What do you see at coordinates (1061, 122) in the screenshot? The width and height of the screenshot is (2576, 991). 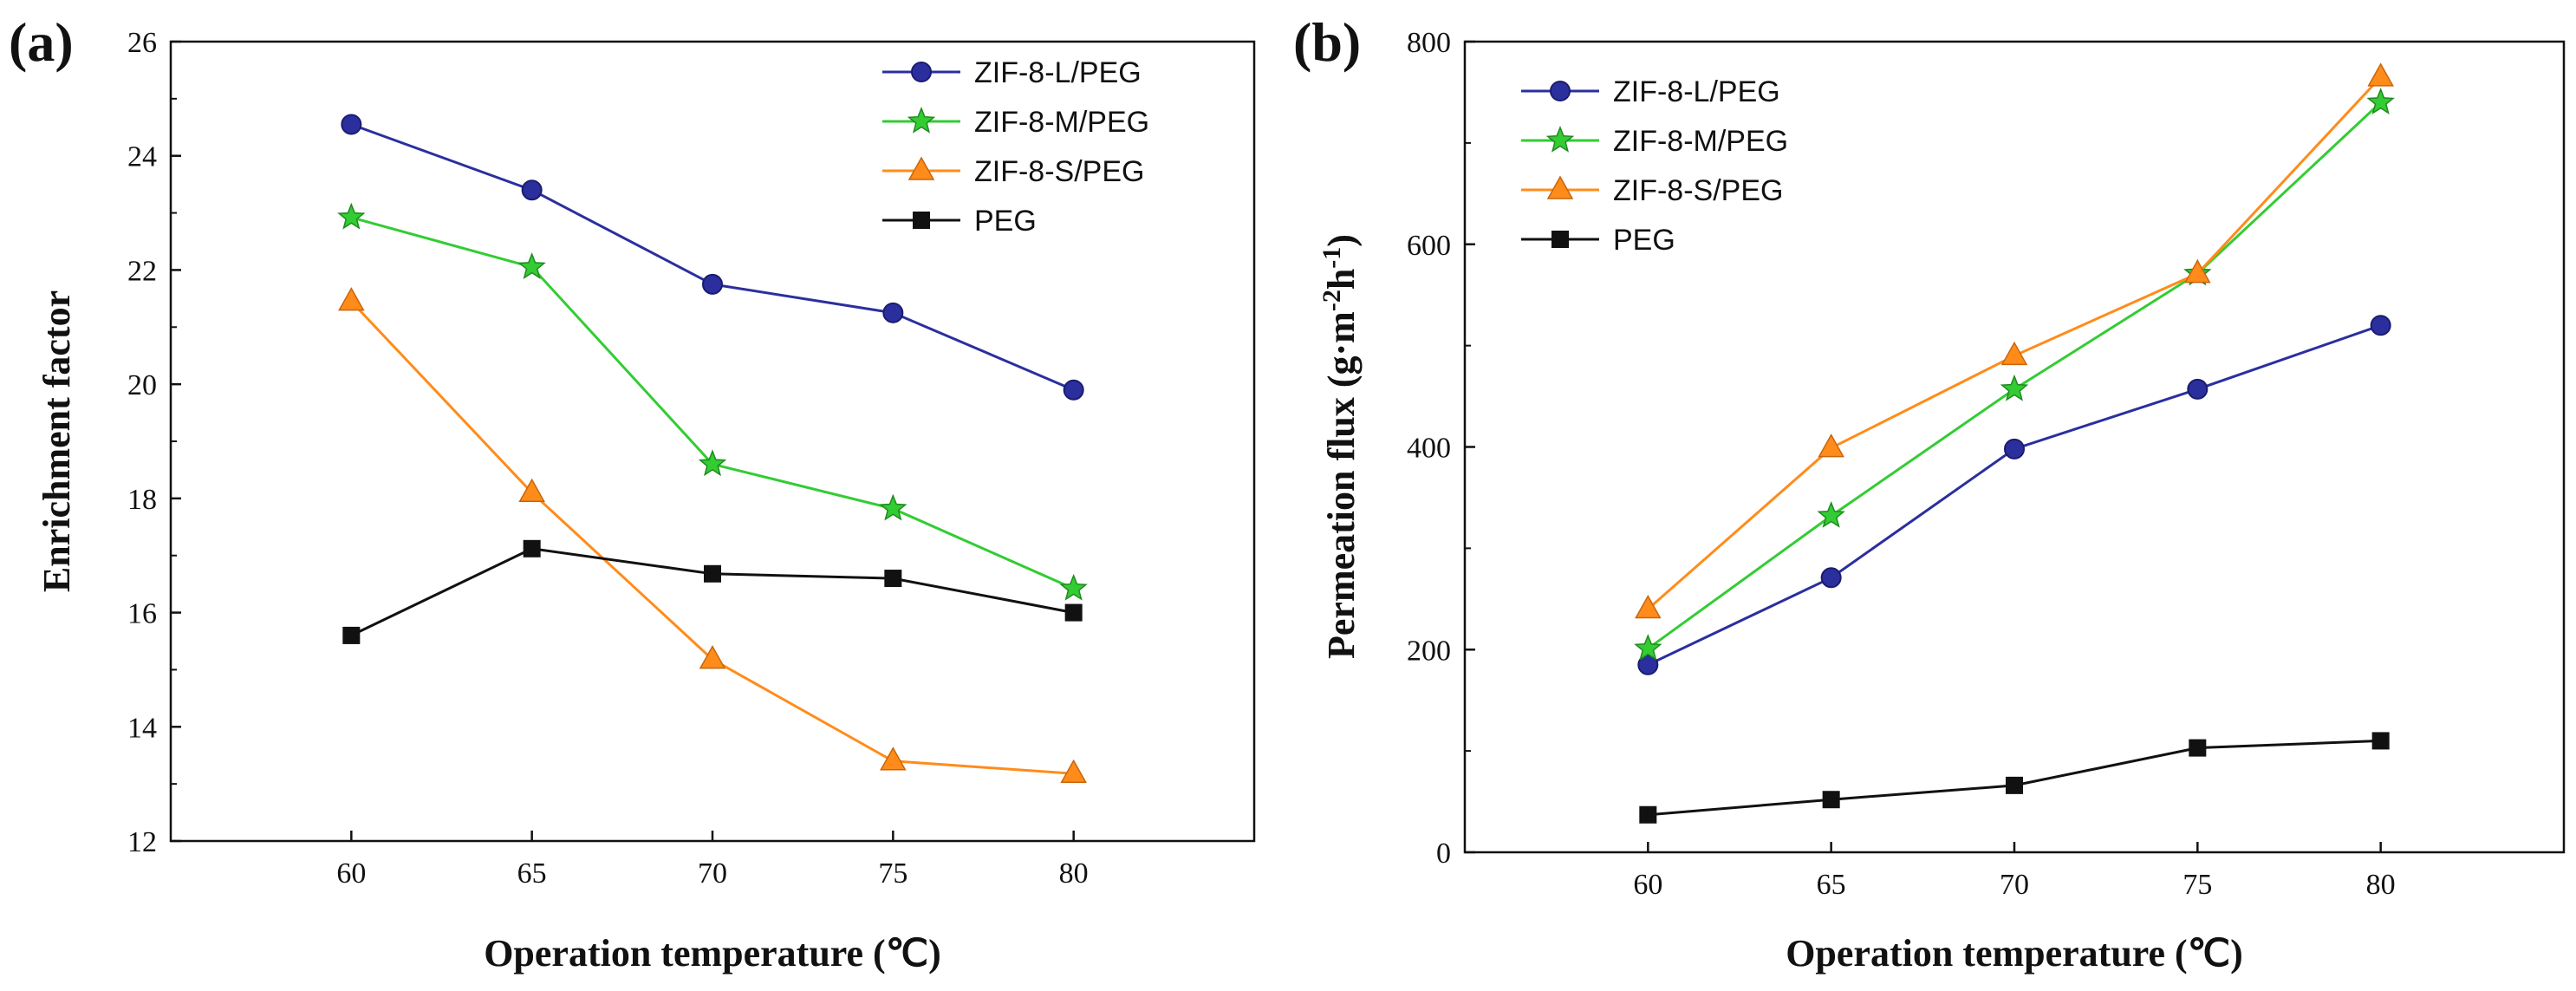 I see `legend-label: ZIF-8-M/PEG` at bounding box center [1061, 122].